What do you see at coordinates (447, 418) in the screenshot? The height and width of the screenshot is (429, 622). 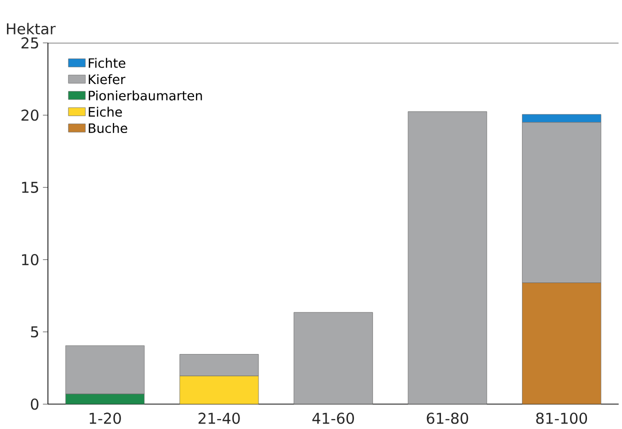 I see `x-tick-label: 61-80` at bounding box center [447, 418].